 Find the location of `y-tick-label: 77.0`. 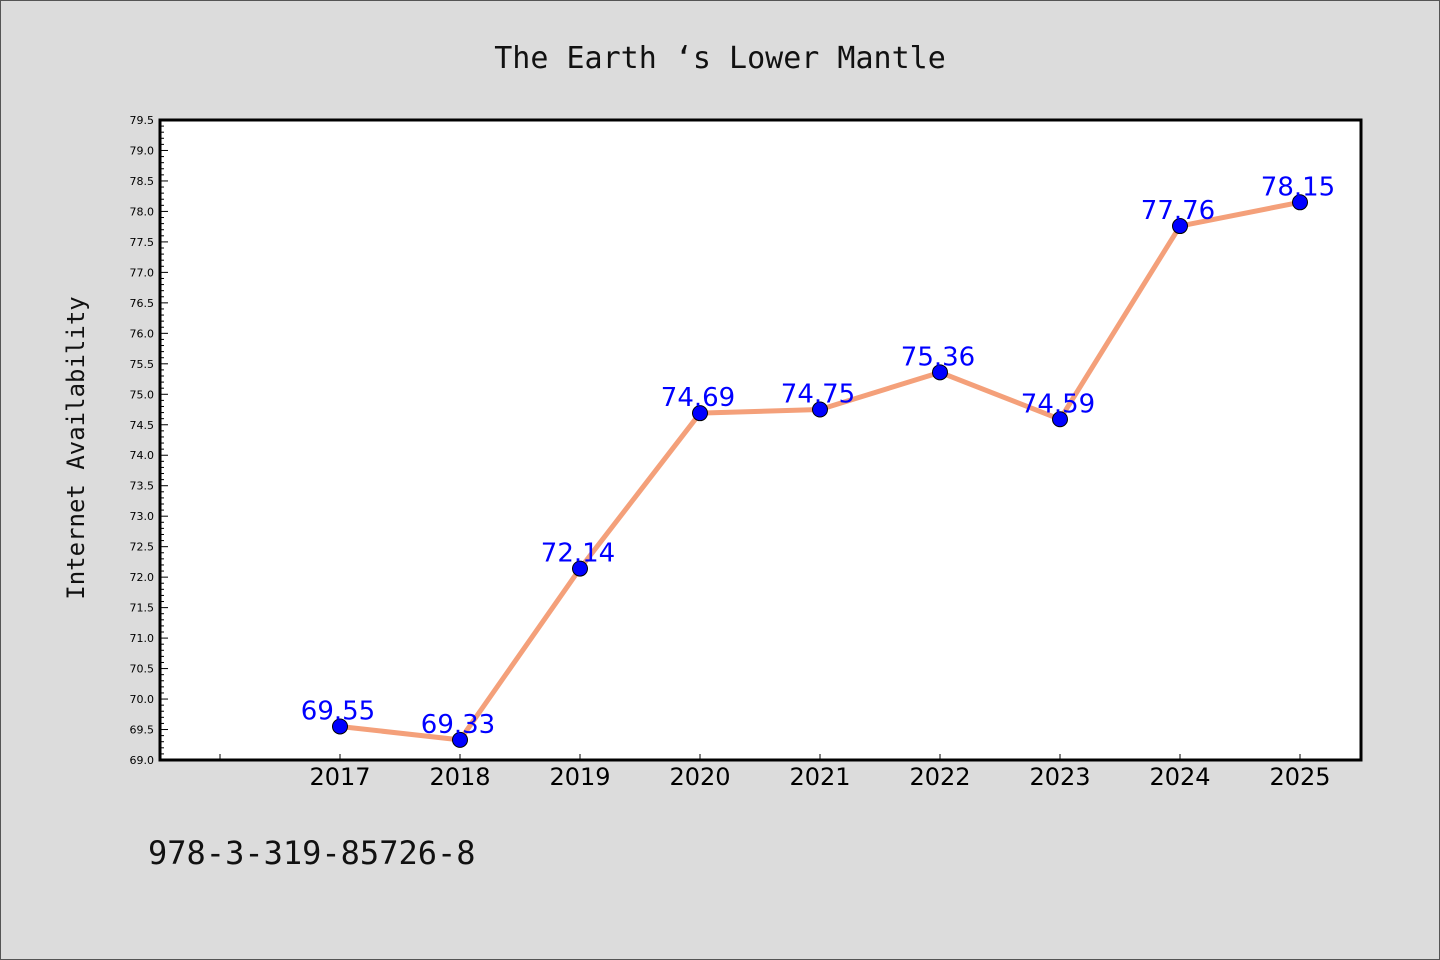

y-tick-label: 77.0 is located at coordinates (142, 272).